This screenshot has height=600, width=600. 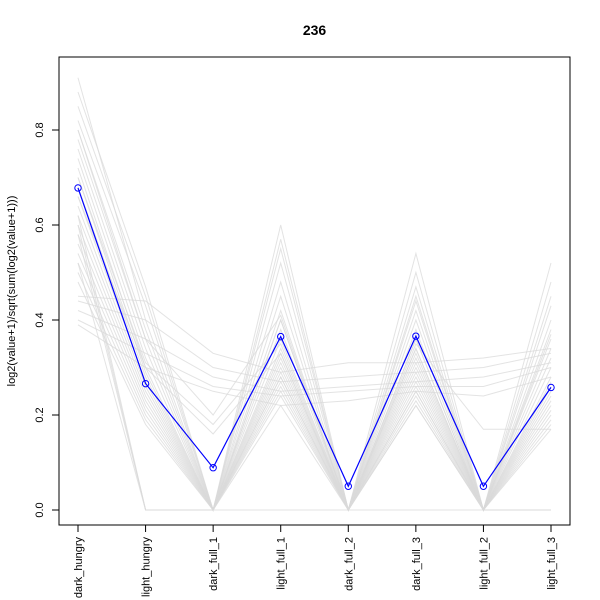 I want to click on x-tick-label-dark_full_1: dark_full_1, so click(x=214, y=564).